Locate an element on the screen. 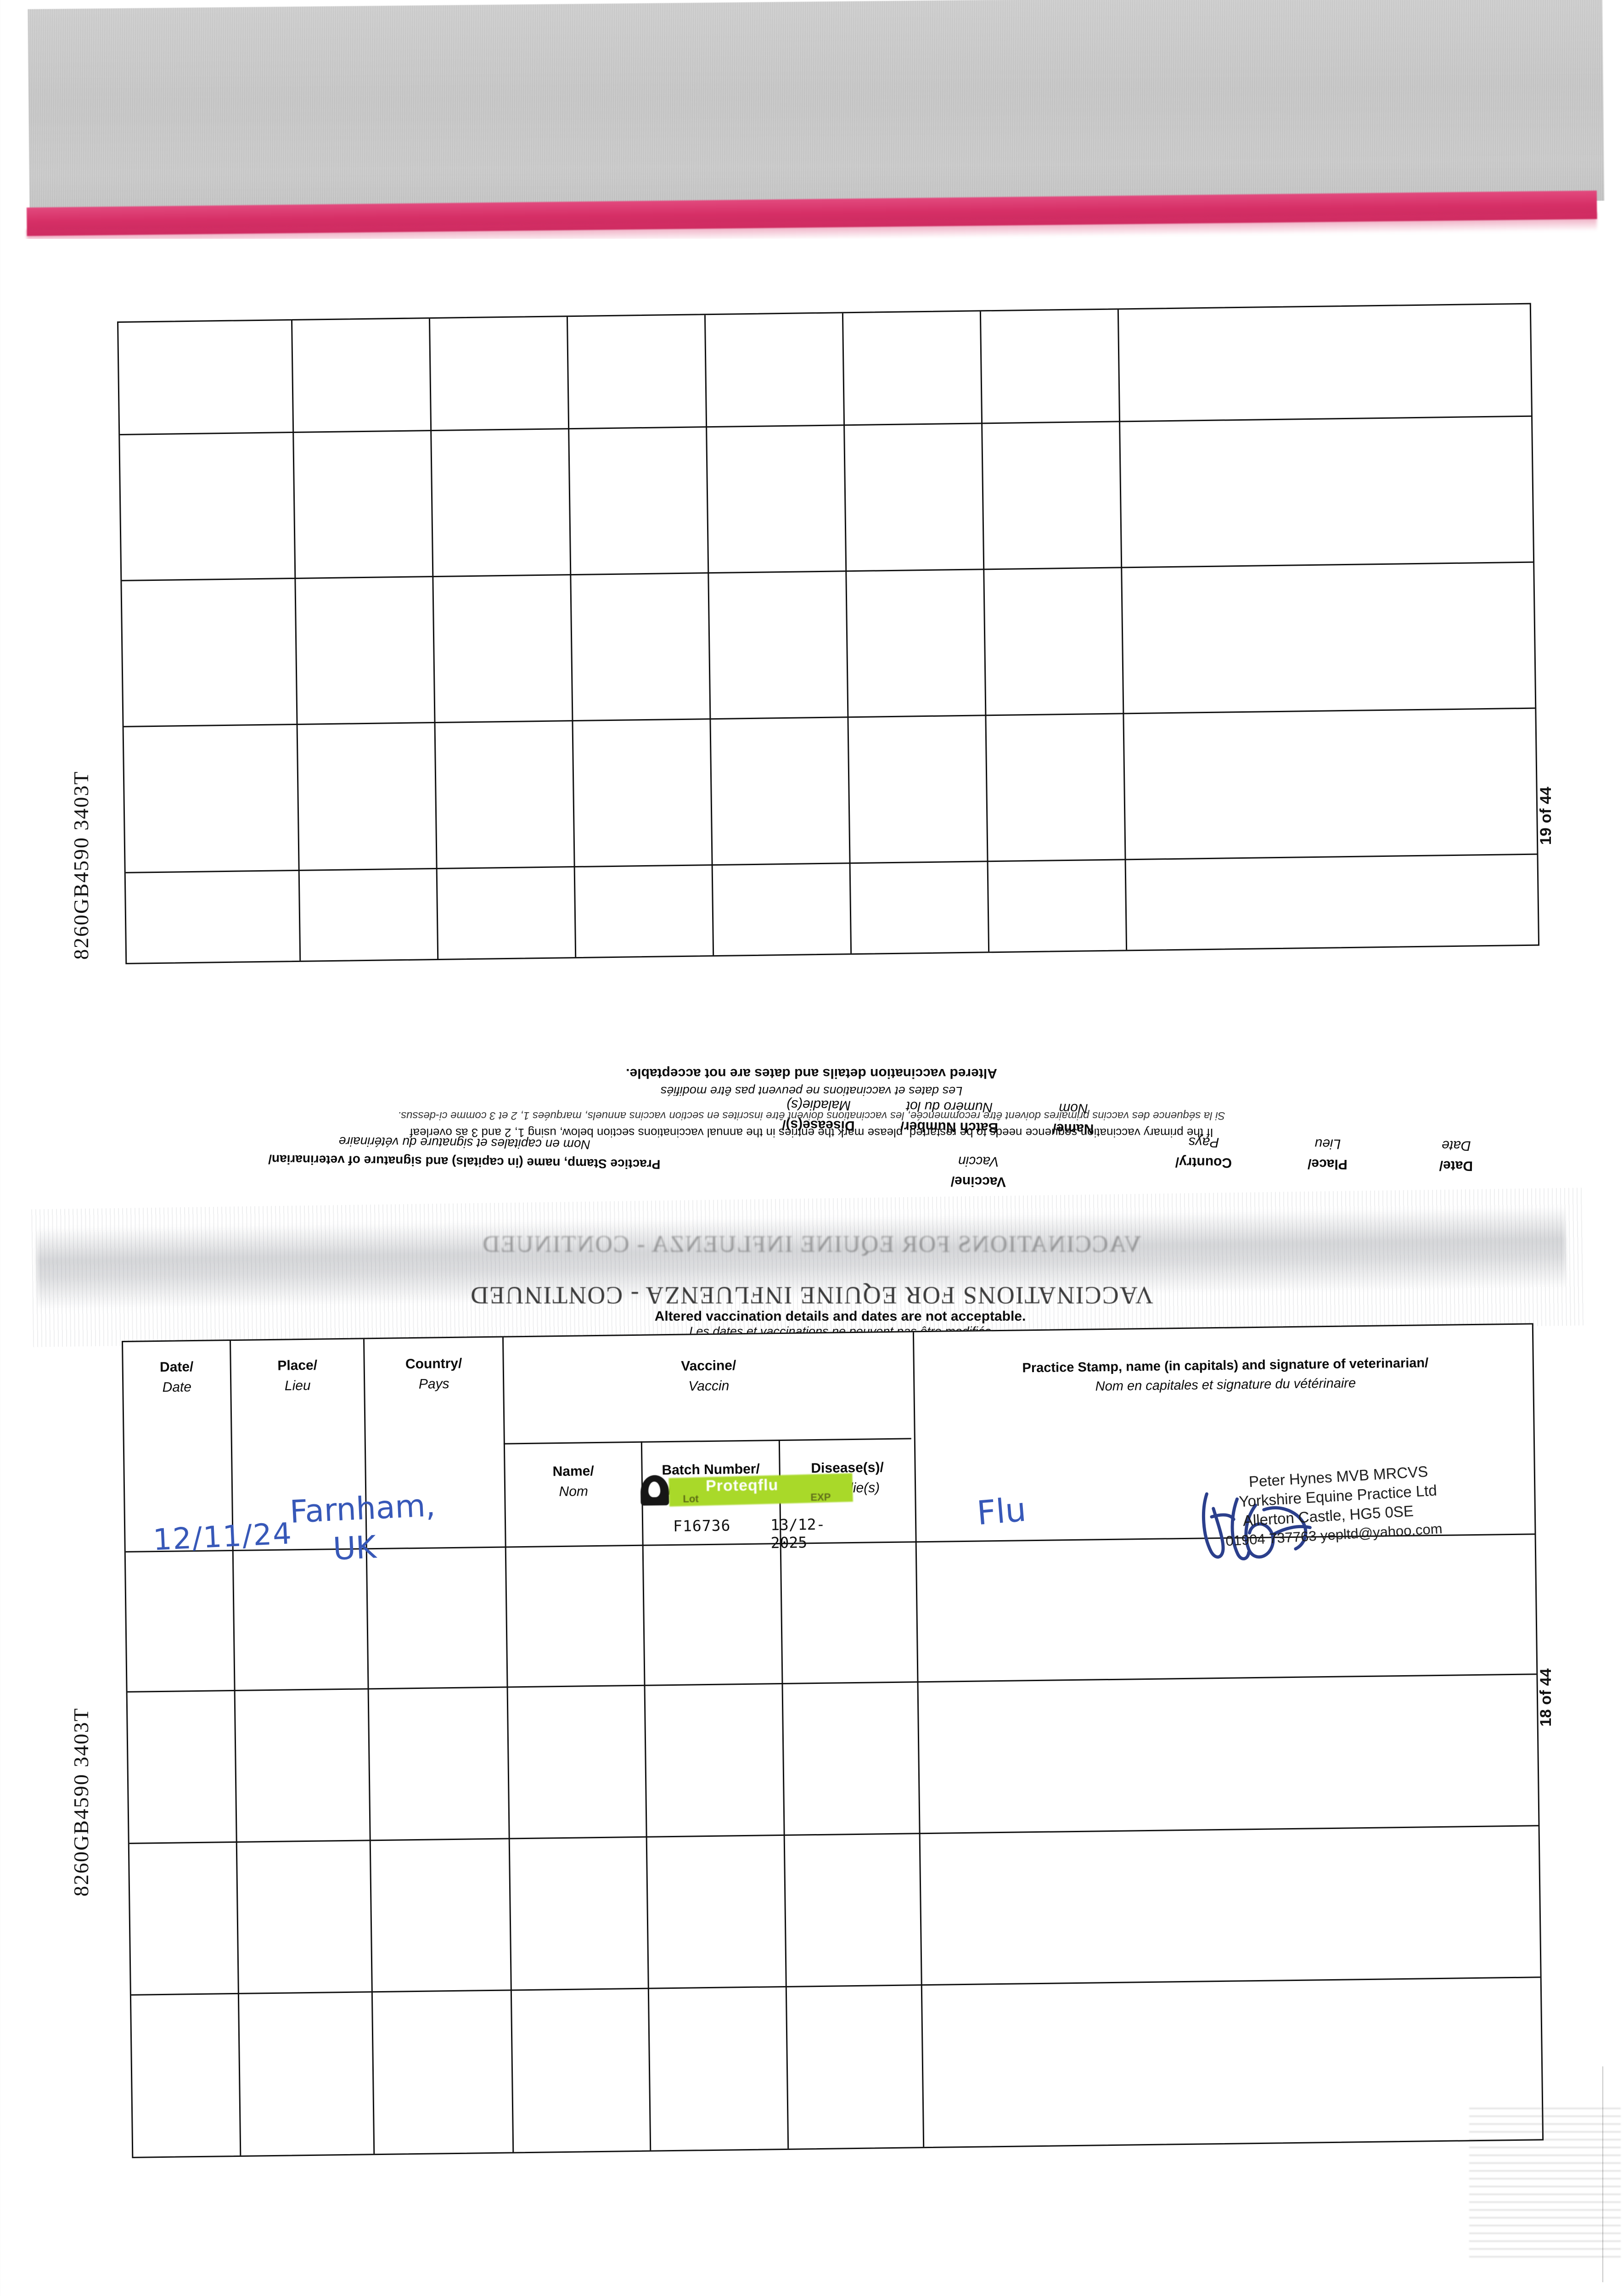 The width and height of the screenshot is (1623, 2296). scanner-ghost-rule is located at coordinates (1602, 2174).